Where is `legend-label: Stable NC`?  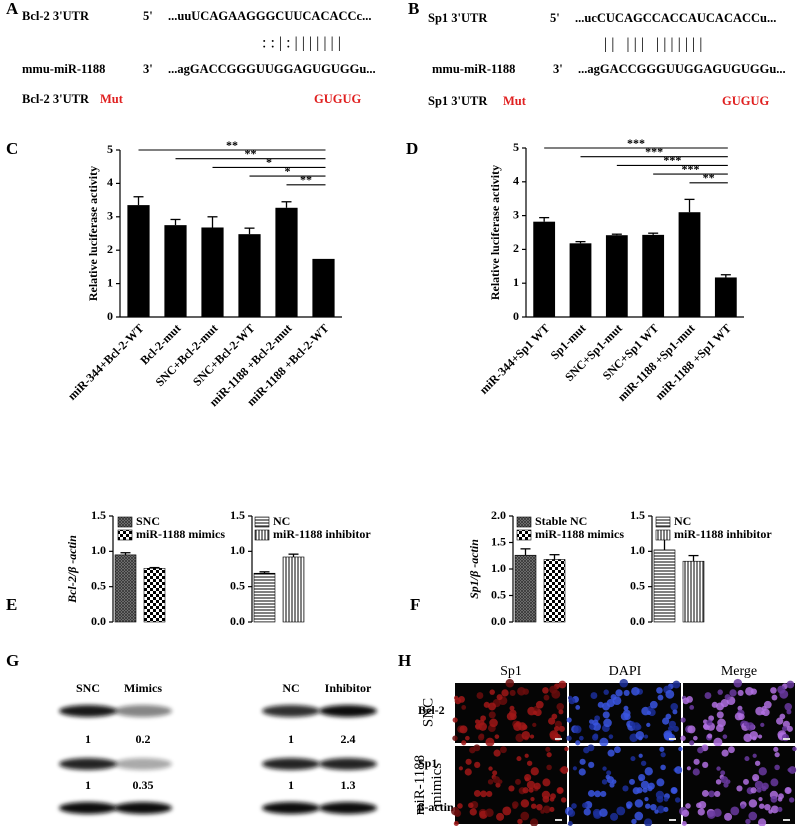
legend-label: Stable NC is located at coordinates (561, 521).